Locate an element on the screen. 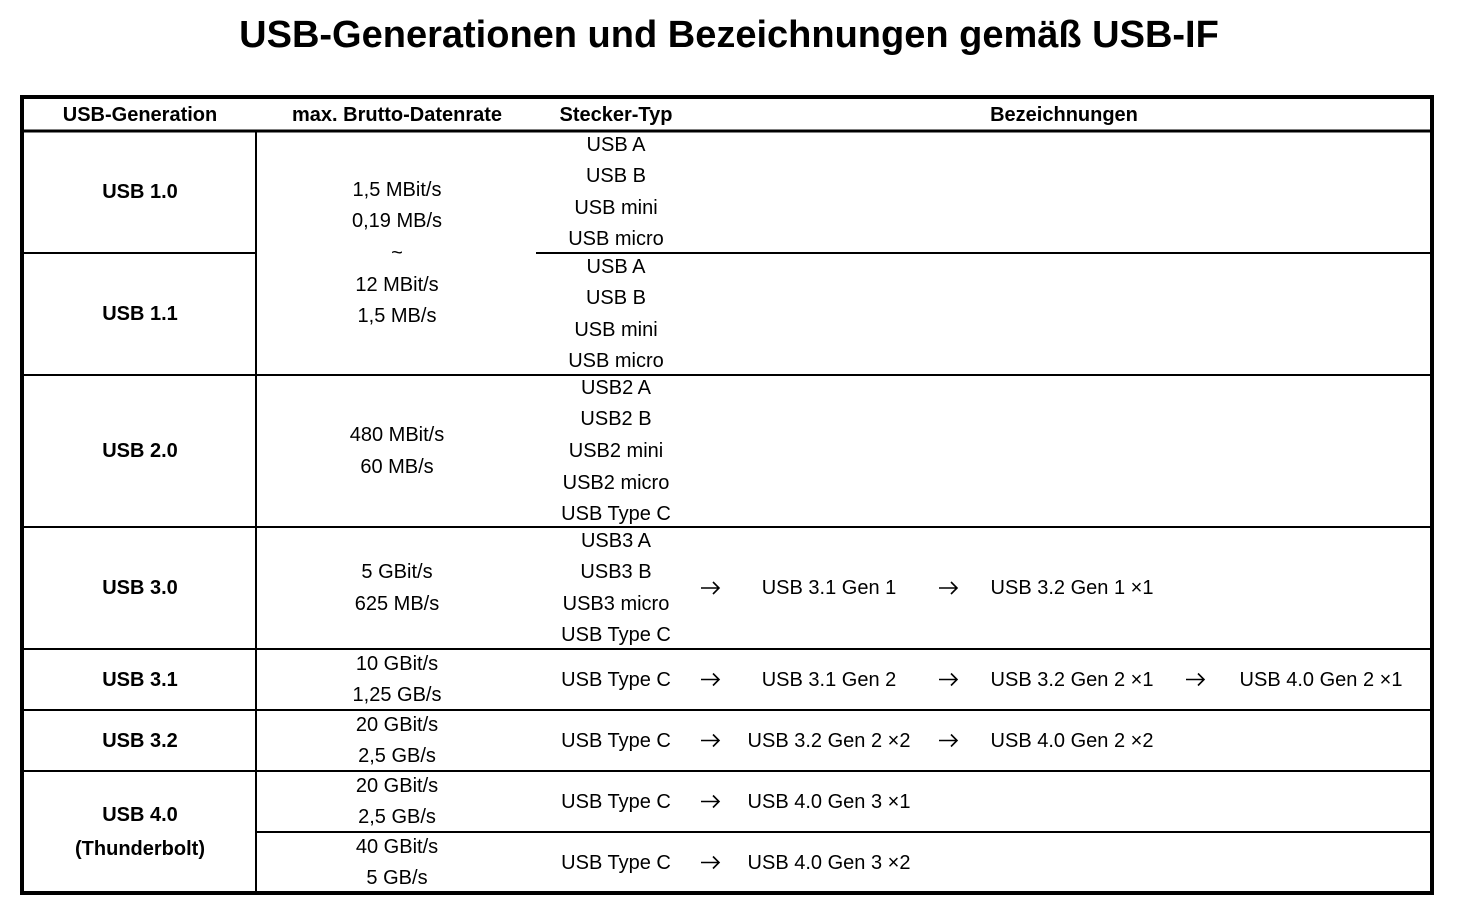  designation: USB 4.0 Gen 3 ×2 is located at coordinates (829, 862).